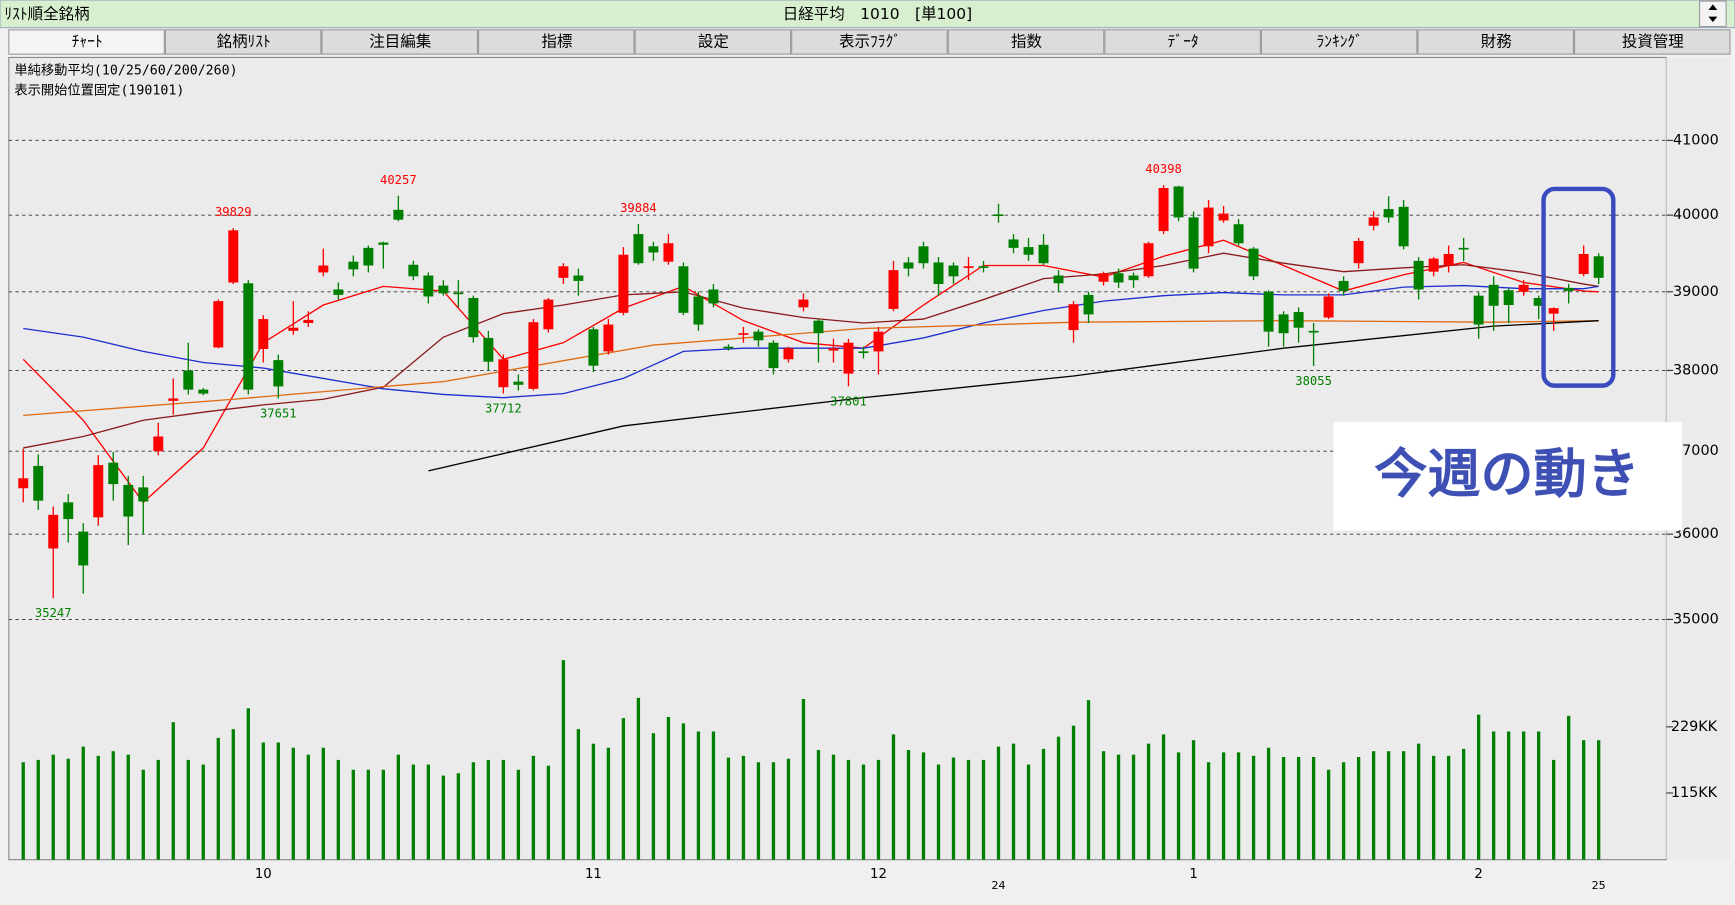  What do you see at coordinates (1713, 14) in the screenshot?
I see `scroll-arrows` at bounding box center [1713, 14].